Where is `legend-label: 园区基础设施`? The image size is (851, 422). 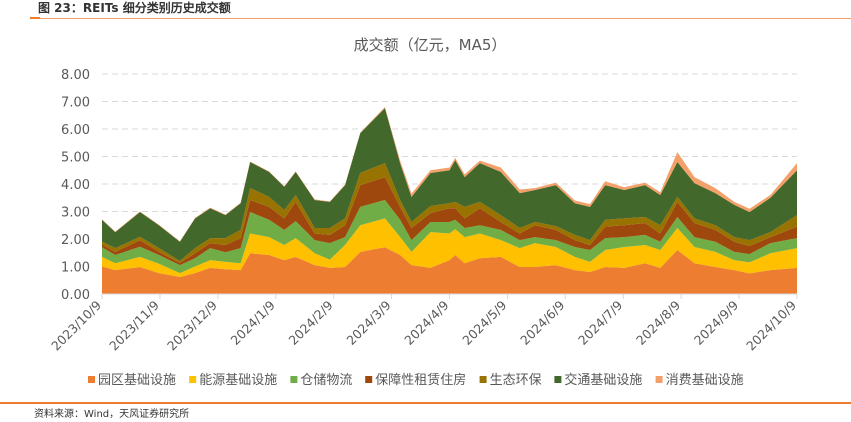 legend-label: 园区基础设施 is located at coordinates (137, 380).